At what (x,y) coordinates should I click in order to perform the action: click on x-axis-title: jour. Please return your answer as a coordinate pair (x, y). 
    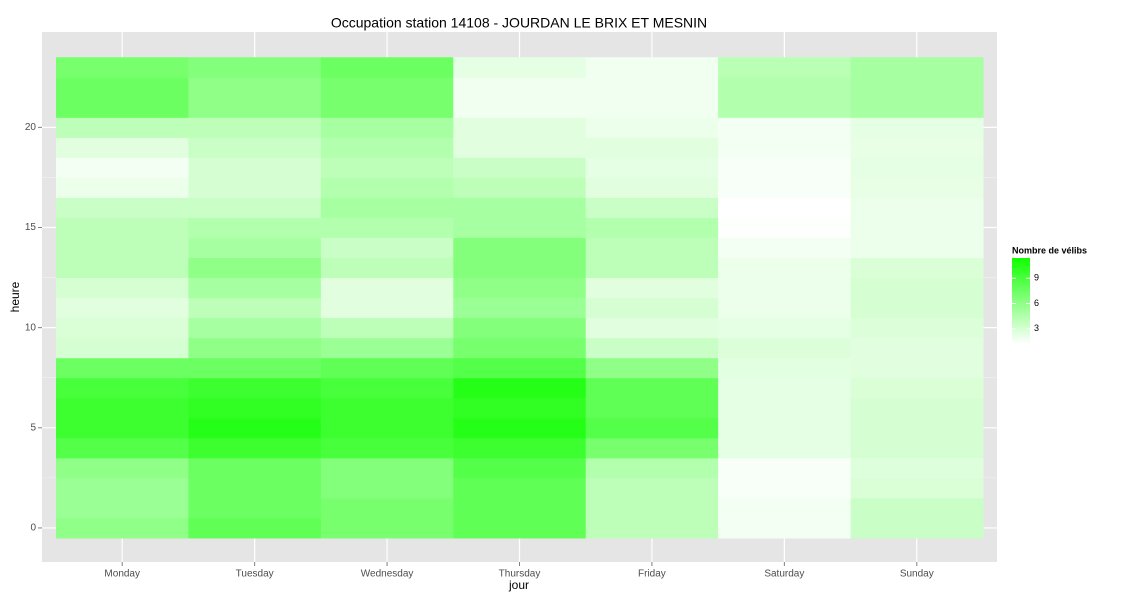
    Looking at the image, I should click on (518, 585).